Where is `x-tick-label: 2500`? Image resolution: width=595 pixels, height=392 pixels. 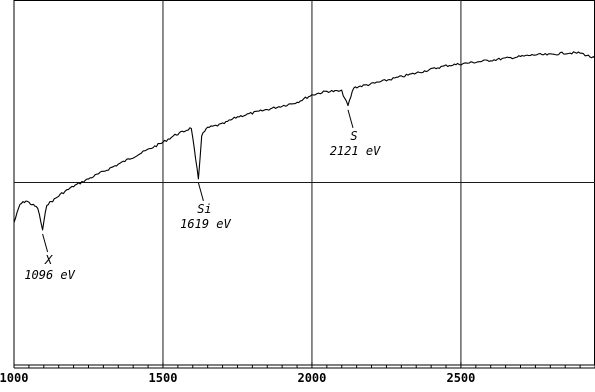 x-tick-label: 2500 is located at coordinates (460, 378).